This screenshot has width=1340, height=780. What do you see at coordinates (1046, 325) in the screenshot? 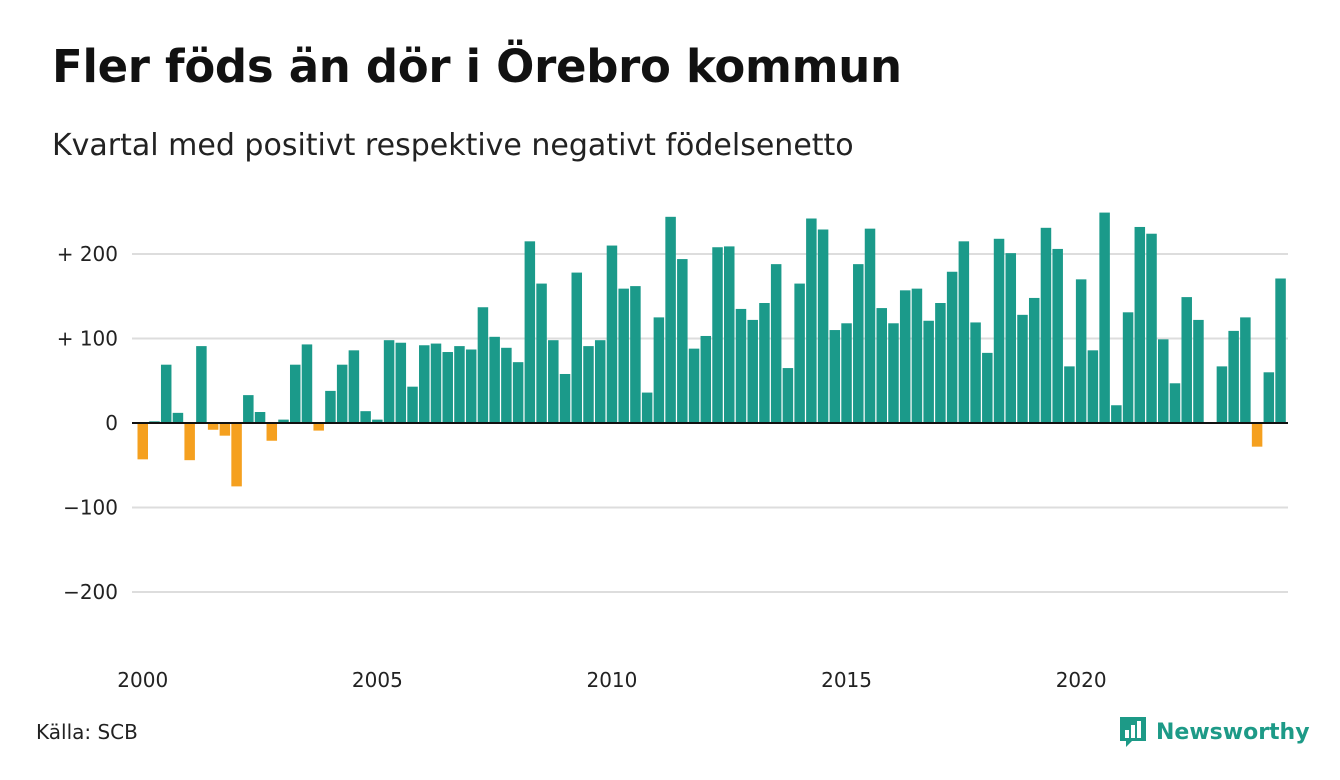
I see `bar-2019-q2` at bounding box center [1046, 325].